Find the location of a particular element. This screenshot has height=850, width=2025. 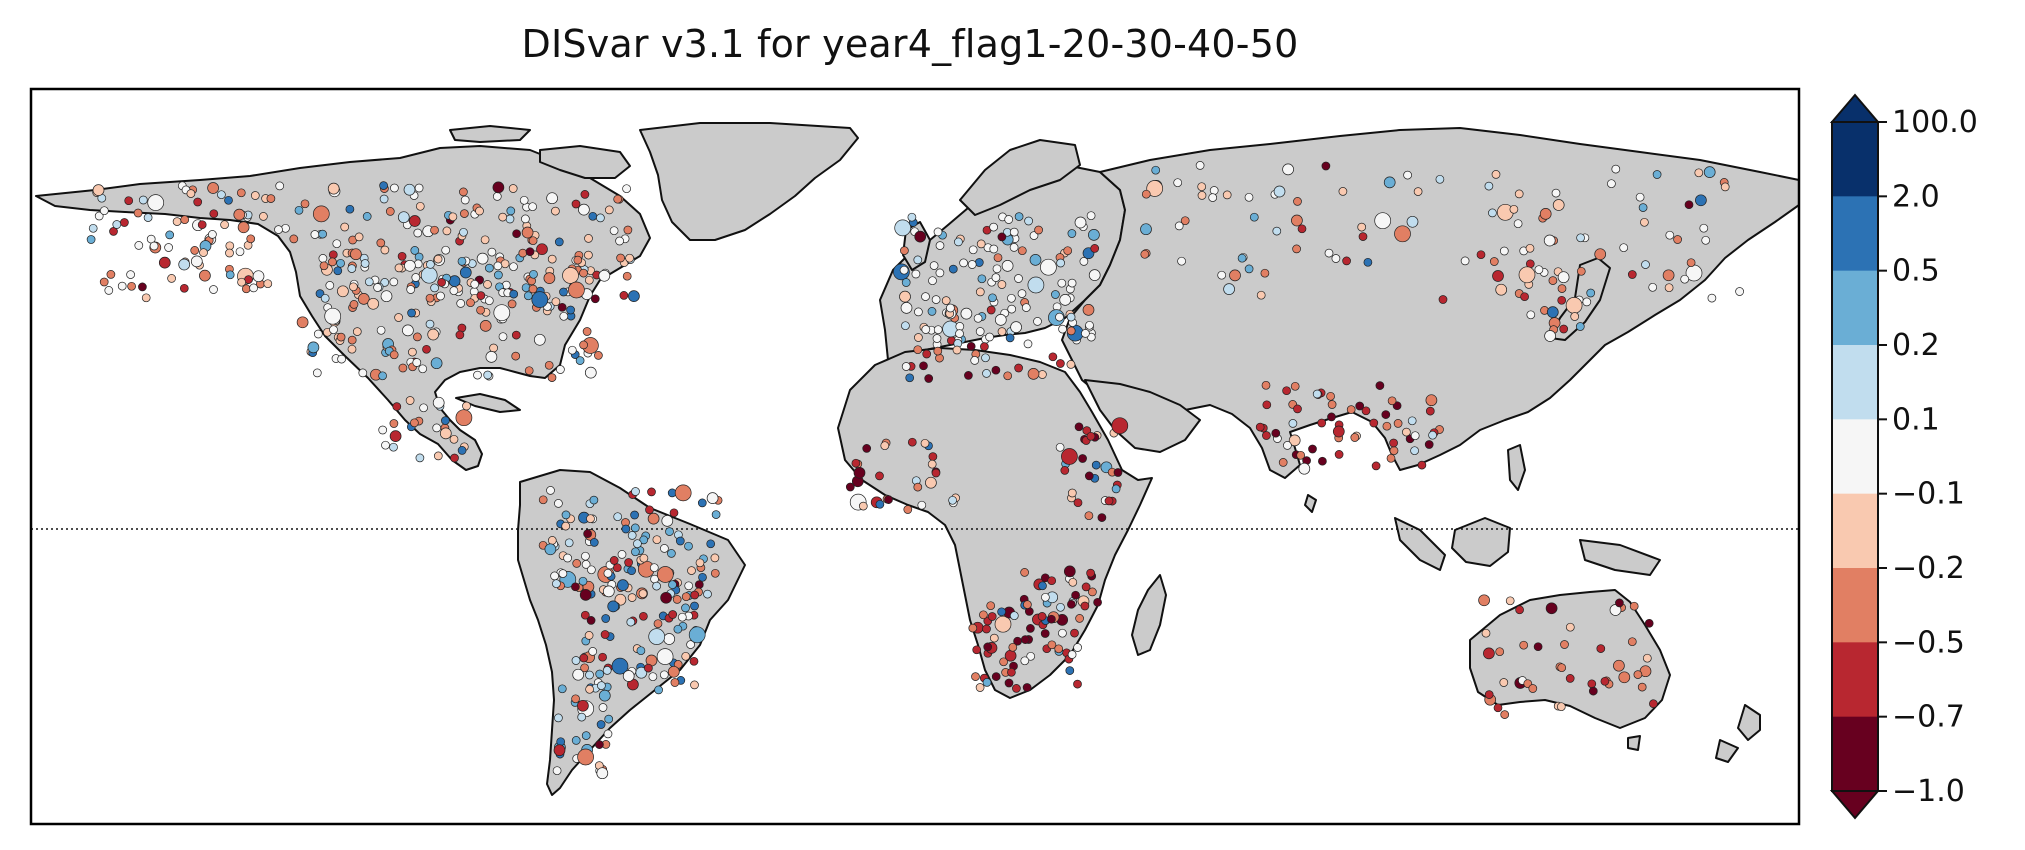

colorbar-tick-label: −0.7 is located at coordinates (1928, 717).